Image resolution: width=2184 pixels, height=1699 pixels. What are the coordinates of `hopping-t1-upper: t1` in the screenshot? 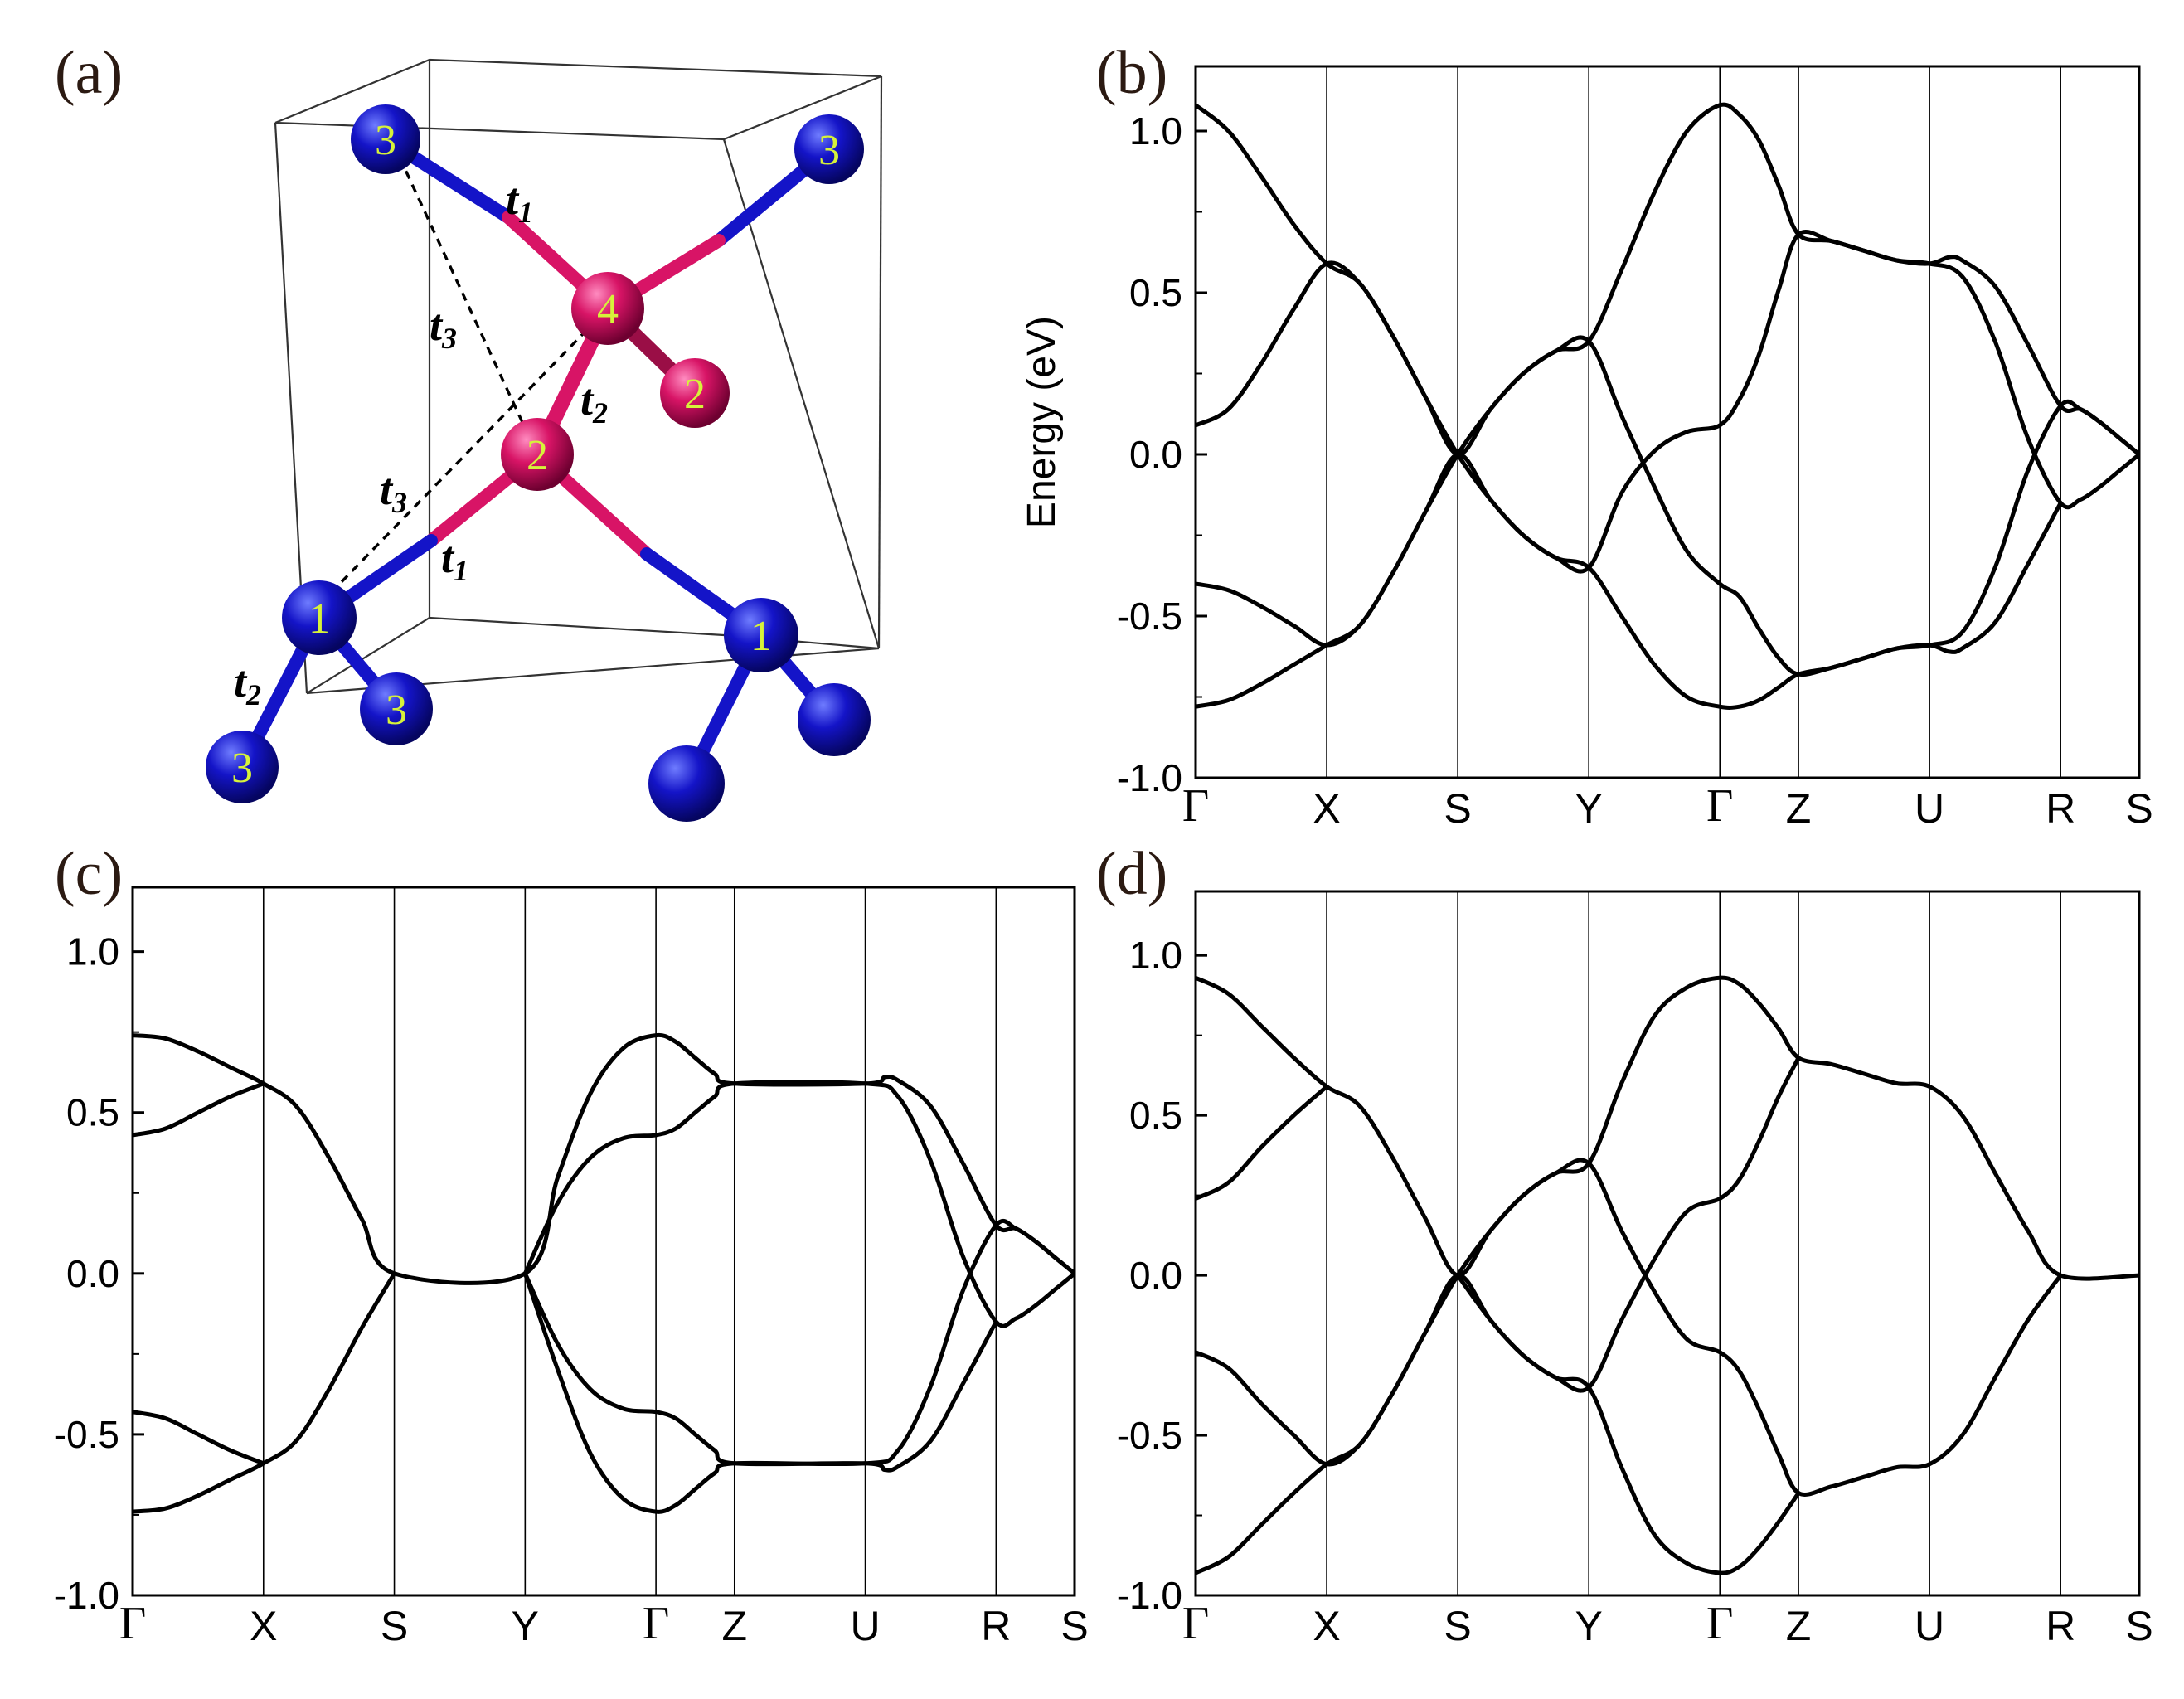 It's located at (519, 202).